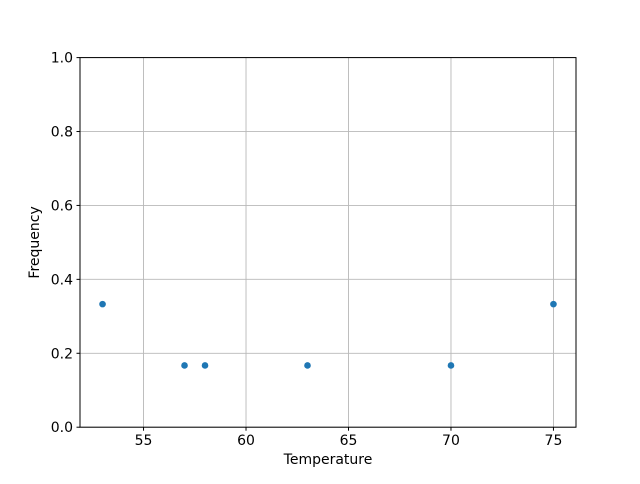 Image resolution: width=640 pixels, height=484 pixels. I want to click on y-tick-label: 0.2, so click(62, 354).